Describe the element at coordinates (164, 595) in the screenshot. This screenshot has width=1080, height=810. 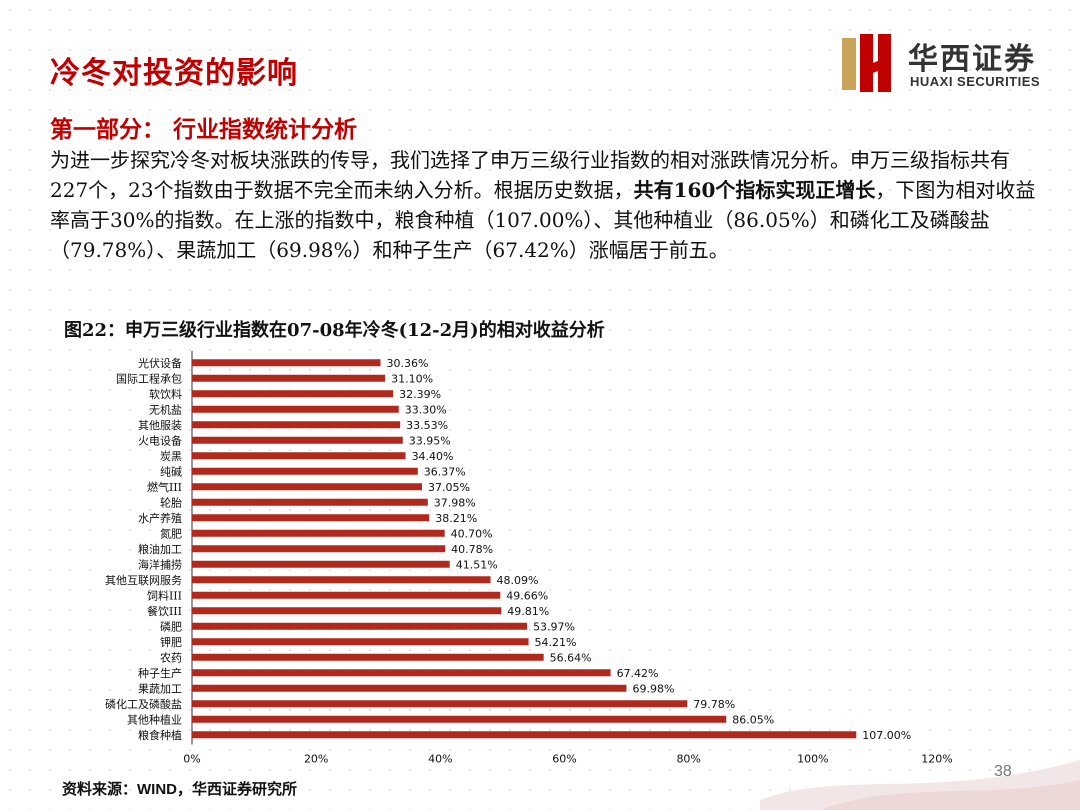
I see `category-label-15: 饲料III` at that location.